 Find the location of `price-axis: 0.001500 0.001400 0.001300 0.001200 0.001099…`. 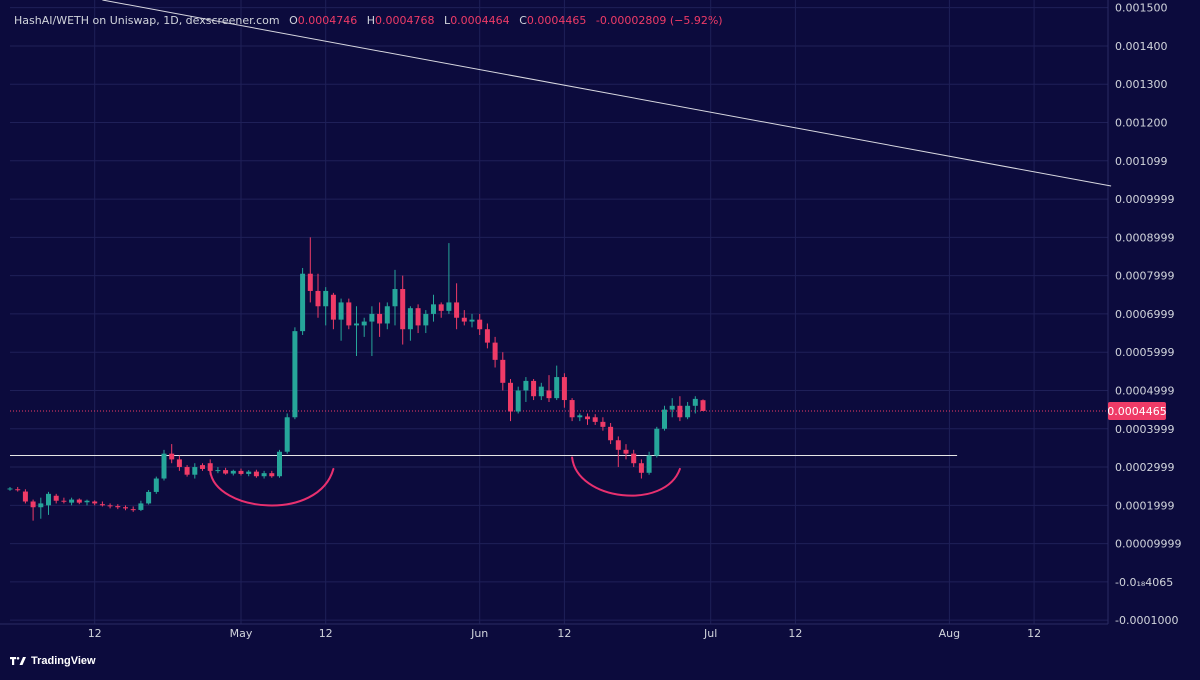

price-axis: 0.001500 0.001400 0.001300 0.001200 0.001099… is located at coordinates (1144, 315).